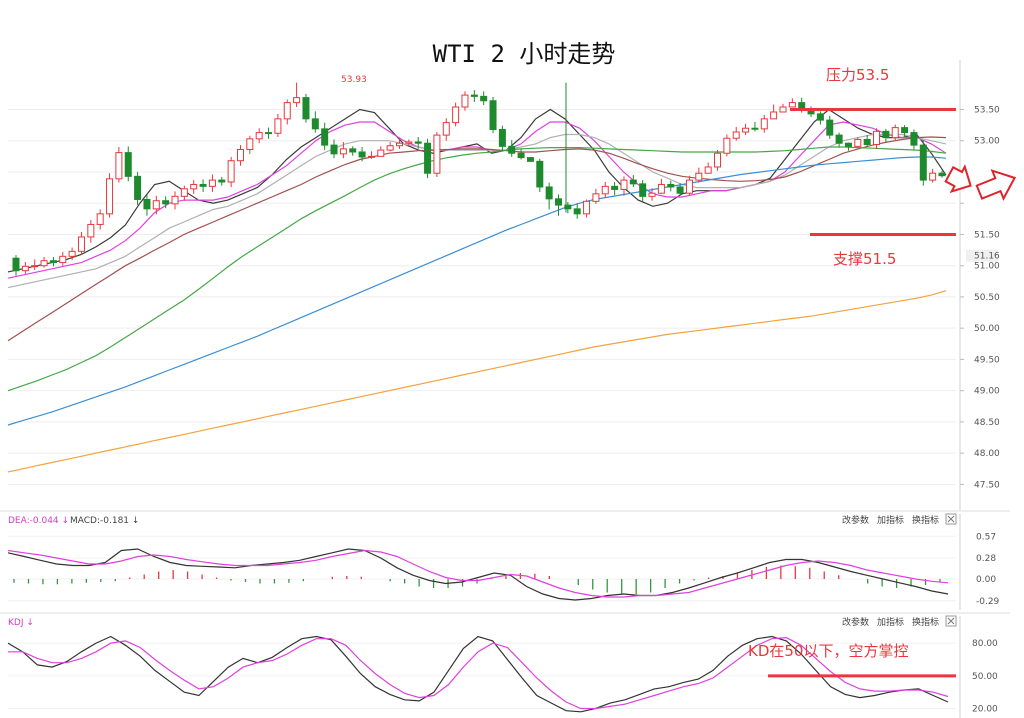 Image resolution: width=1024 pixels, height=718 pixels. What do you see at coordinates (925, 520) in the screenshot?
I see `macd-switch-indicator-button: 换指标` at bounding box center [925, 520].